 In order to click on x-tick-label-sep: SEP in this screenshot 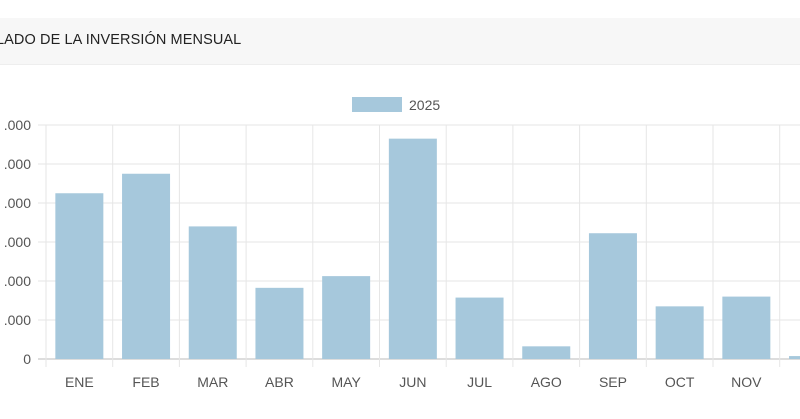, I will do `click(613, 382)`.